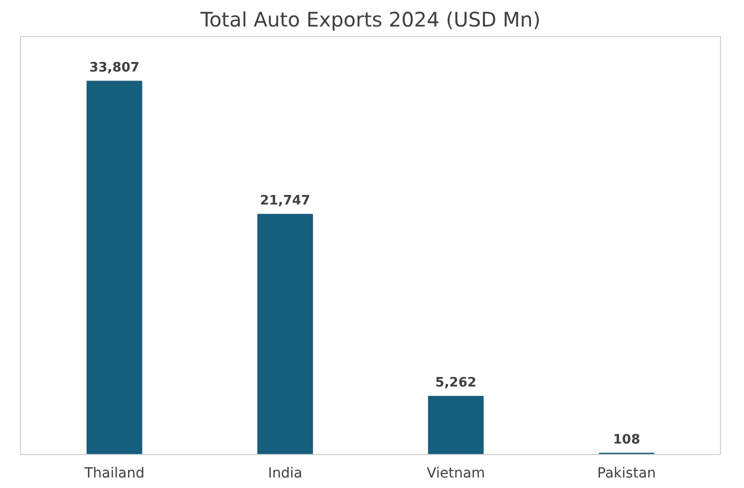 The width and height of the screenshot is (744, 488). I want to click on x-tick-label: Vietnam, so click(456, 474).